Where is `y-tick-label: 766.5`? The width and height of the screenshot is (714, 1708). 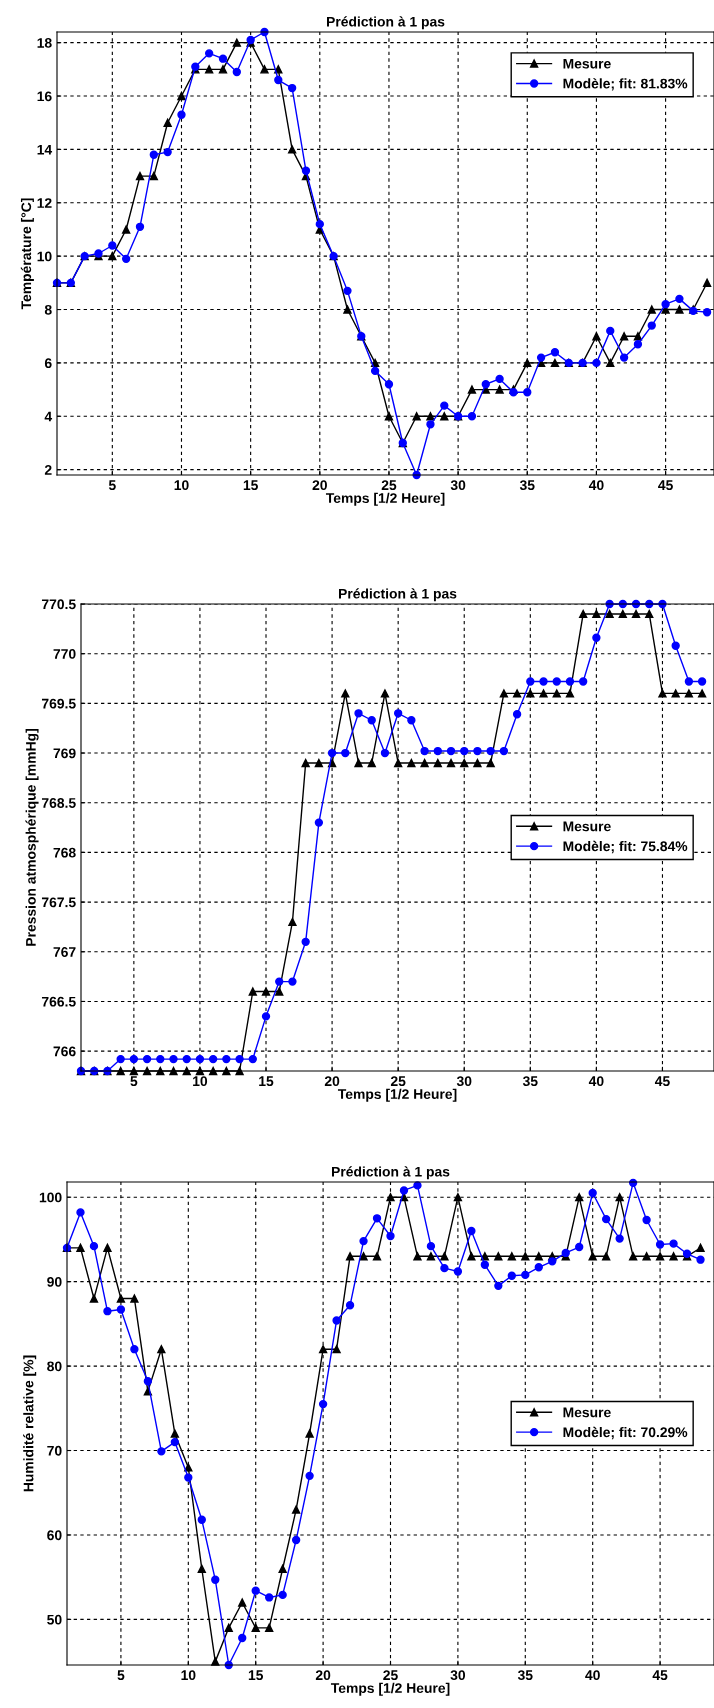
y-tick-label: 766.5 is located at coordinates (58, 1001).